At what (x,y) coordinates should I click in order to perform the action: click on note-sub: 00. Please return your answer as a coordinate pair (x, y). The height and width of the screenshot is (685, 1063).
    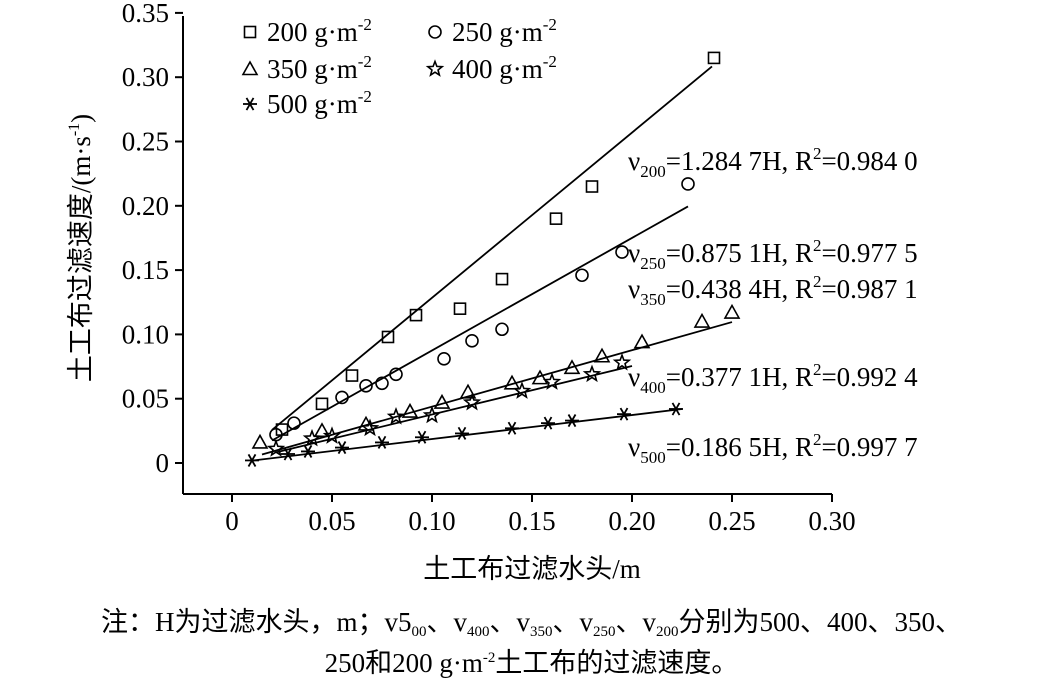
    Looking at the image, I should click on (419, 632).